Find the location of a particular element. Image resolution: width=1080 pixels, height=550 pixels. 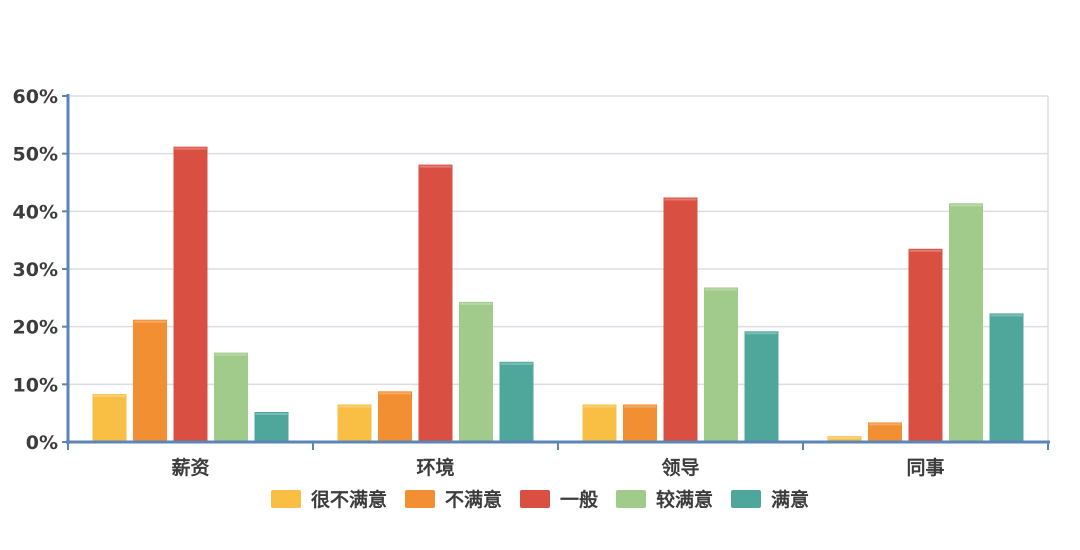

legend-label: 不满意 is located at coordinates (473, 499).